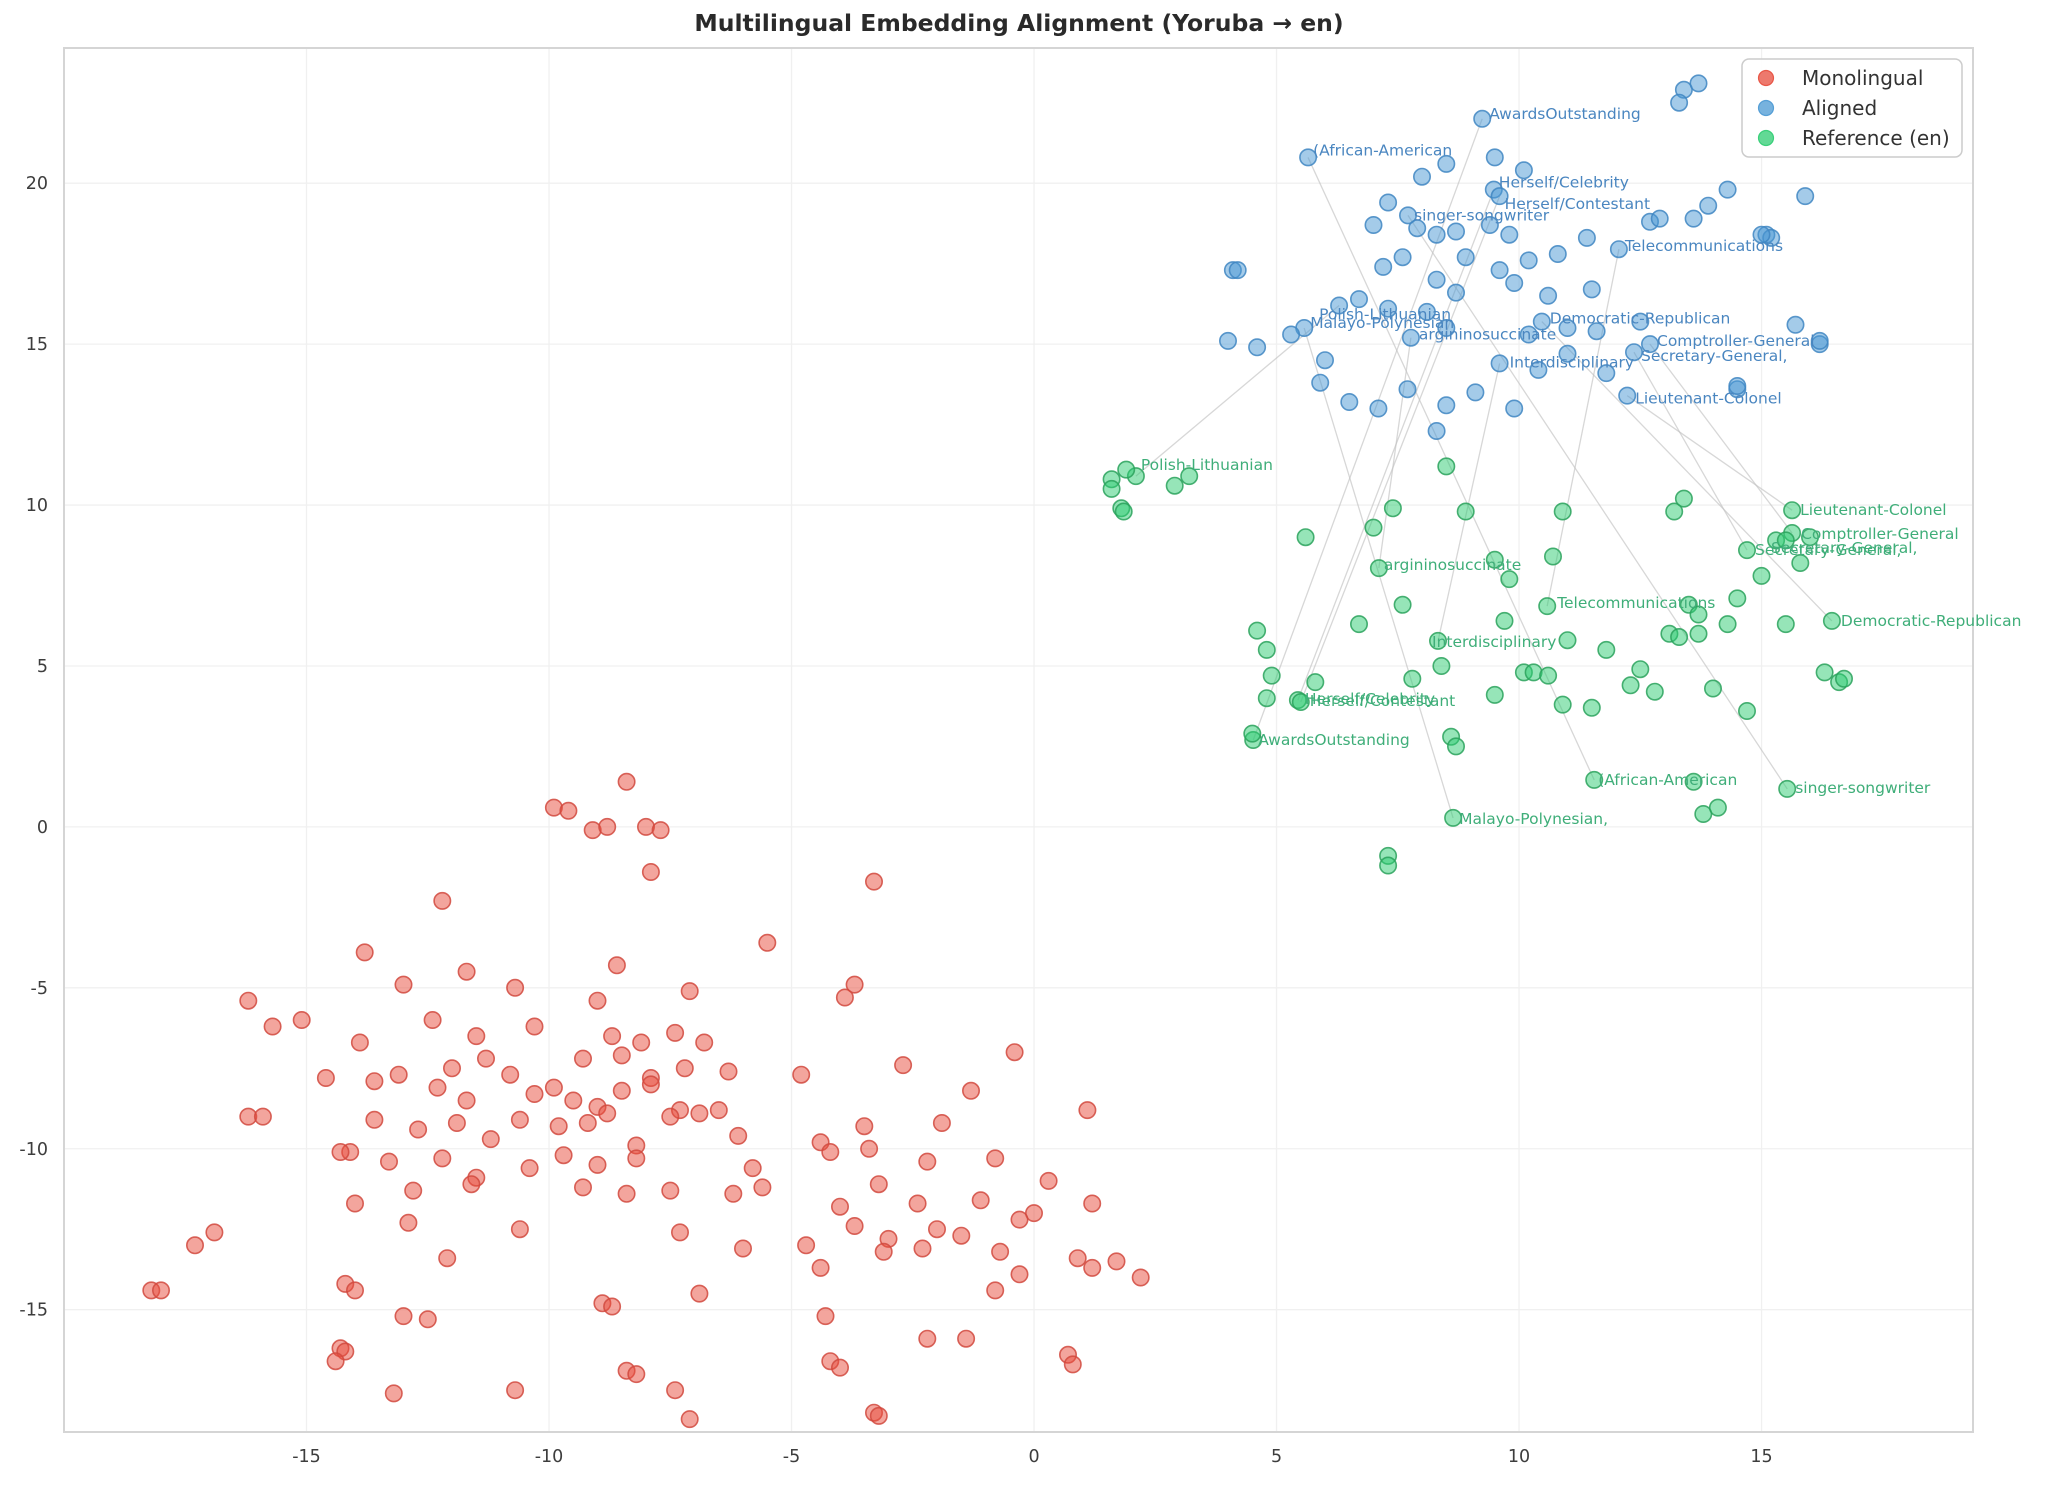 Image resolution: width=2071 pixels, height=1487 pixels. I want to click on aligned-points, so click(1524, 257).